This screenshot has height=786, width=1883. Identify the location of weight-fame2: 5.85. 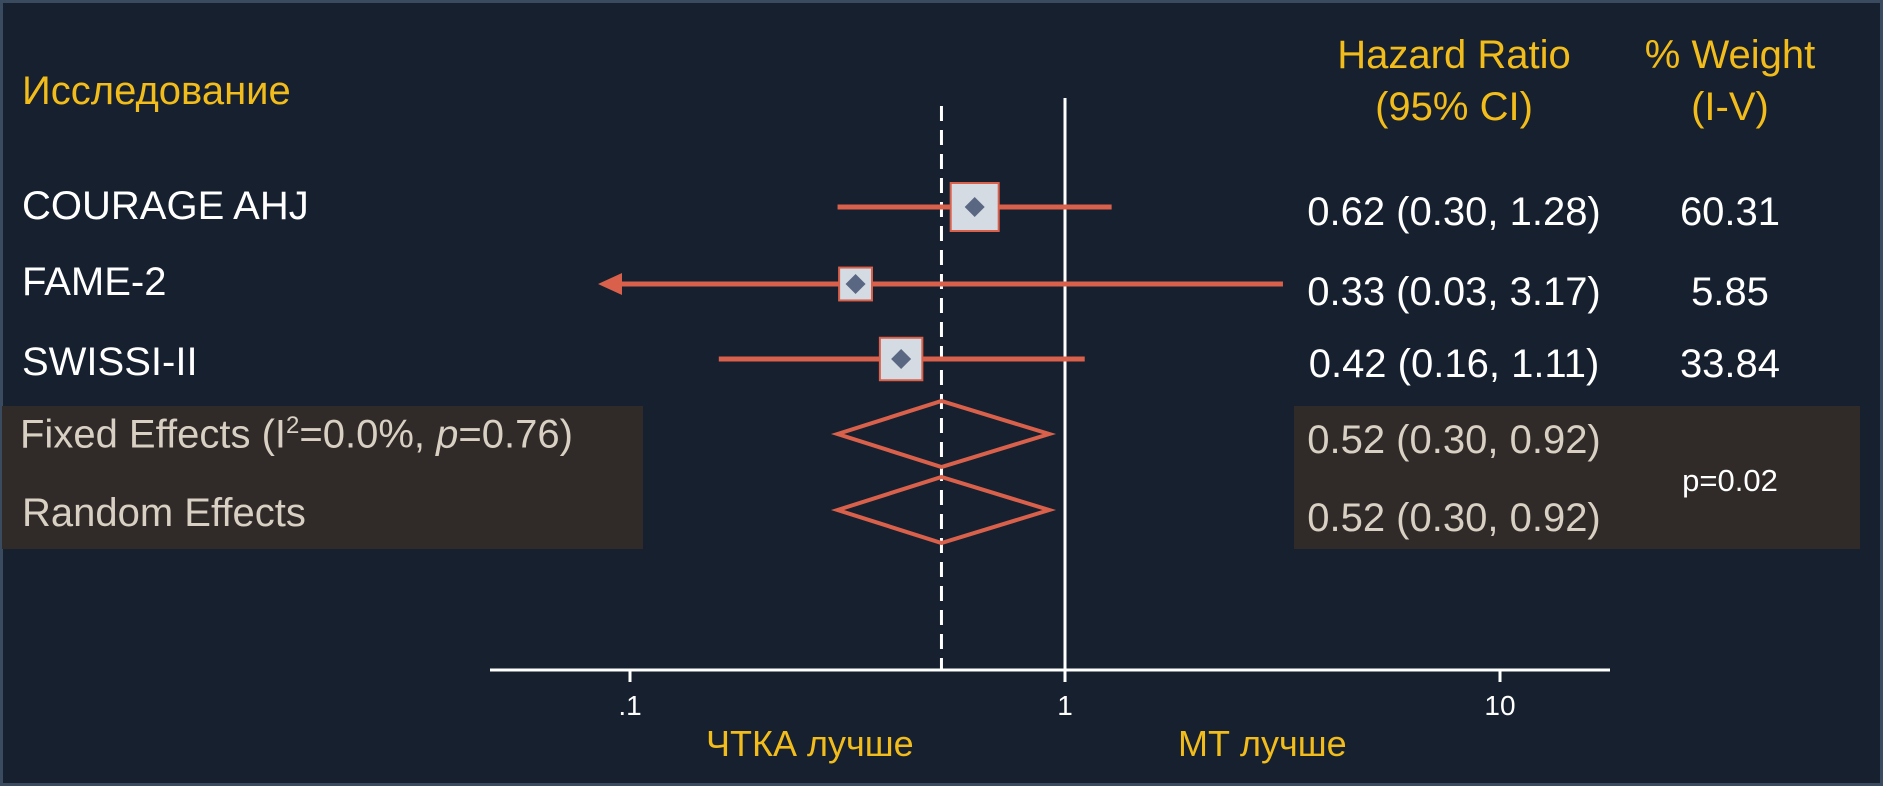
(1730, 292).